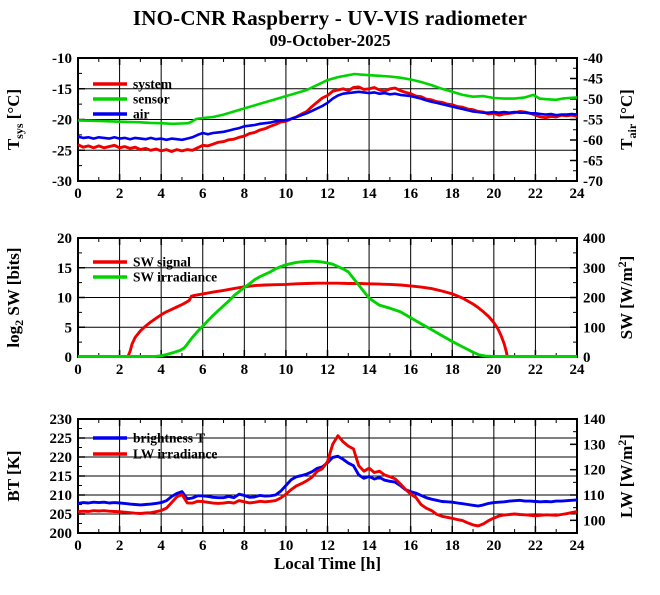 The height and width of the screenshot is (595, 660). I want to click on right-tick-label: -65, so click(593, 162).